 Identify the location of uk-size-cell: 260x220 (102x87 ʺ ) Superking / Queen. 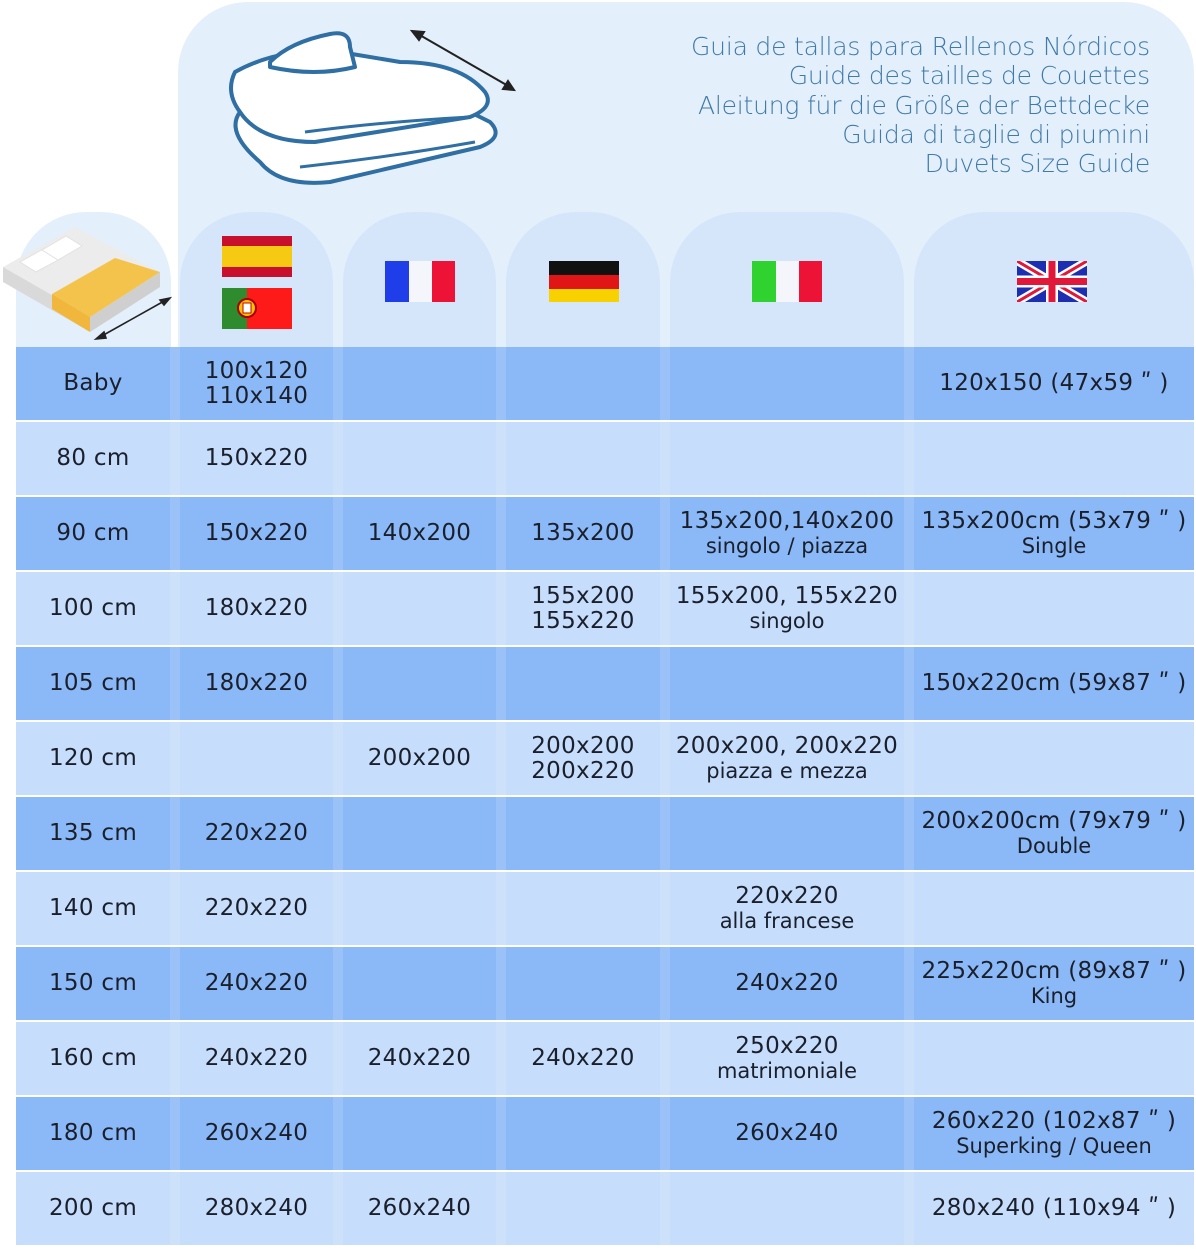
(1054, 1133).